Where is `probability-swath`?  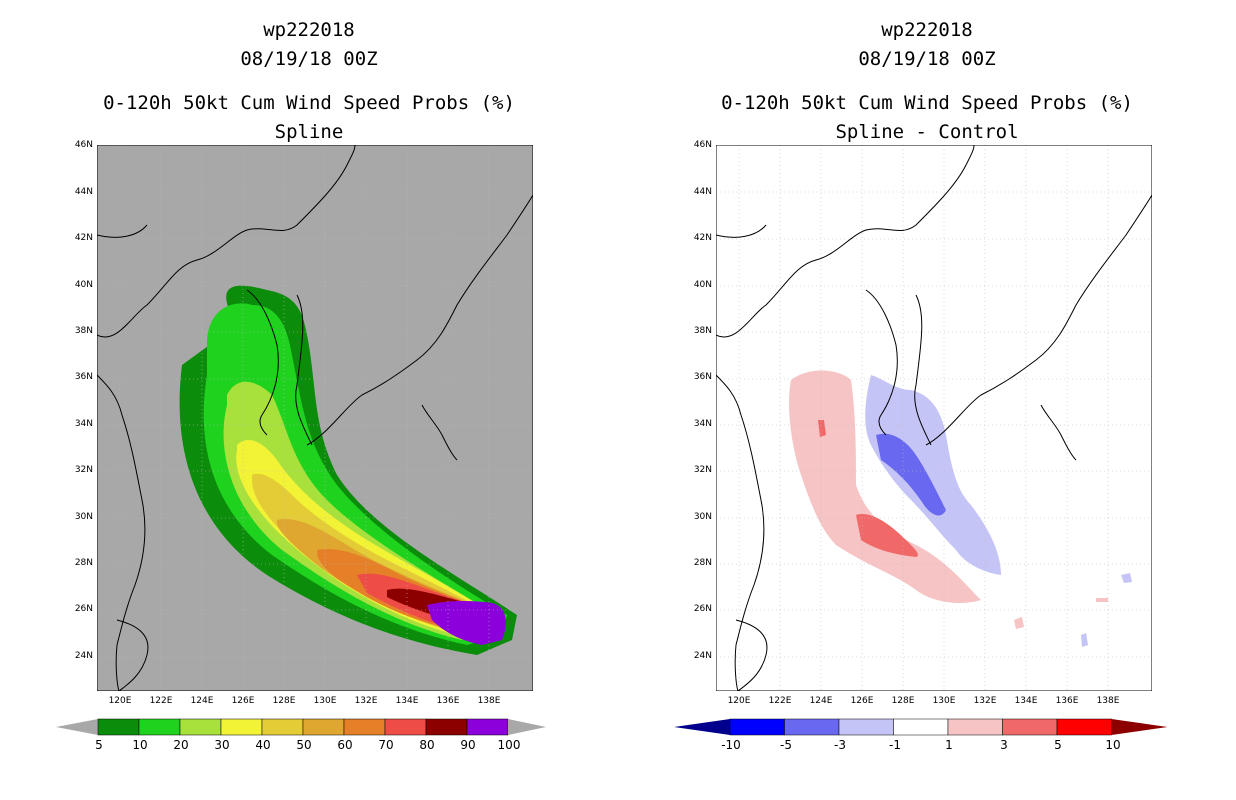
probability-swath is located at coordinates (348, 470).